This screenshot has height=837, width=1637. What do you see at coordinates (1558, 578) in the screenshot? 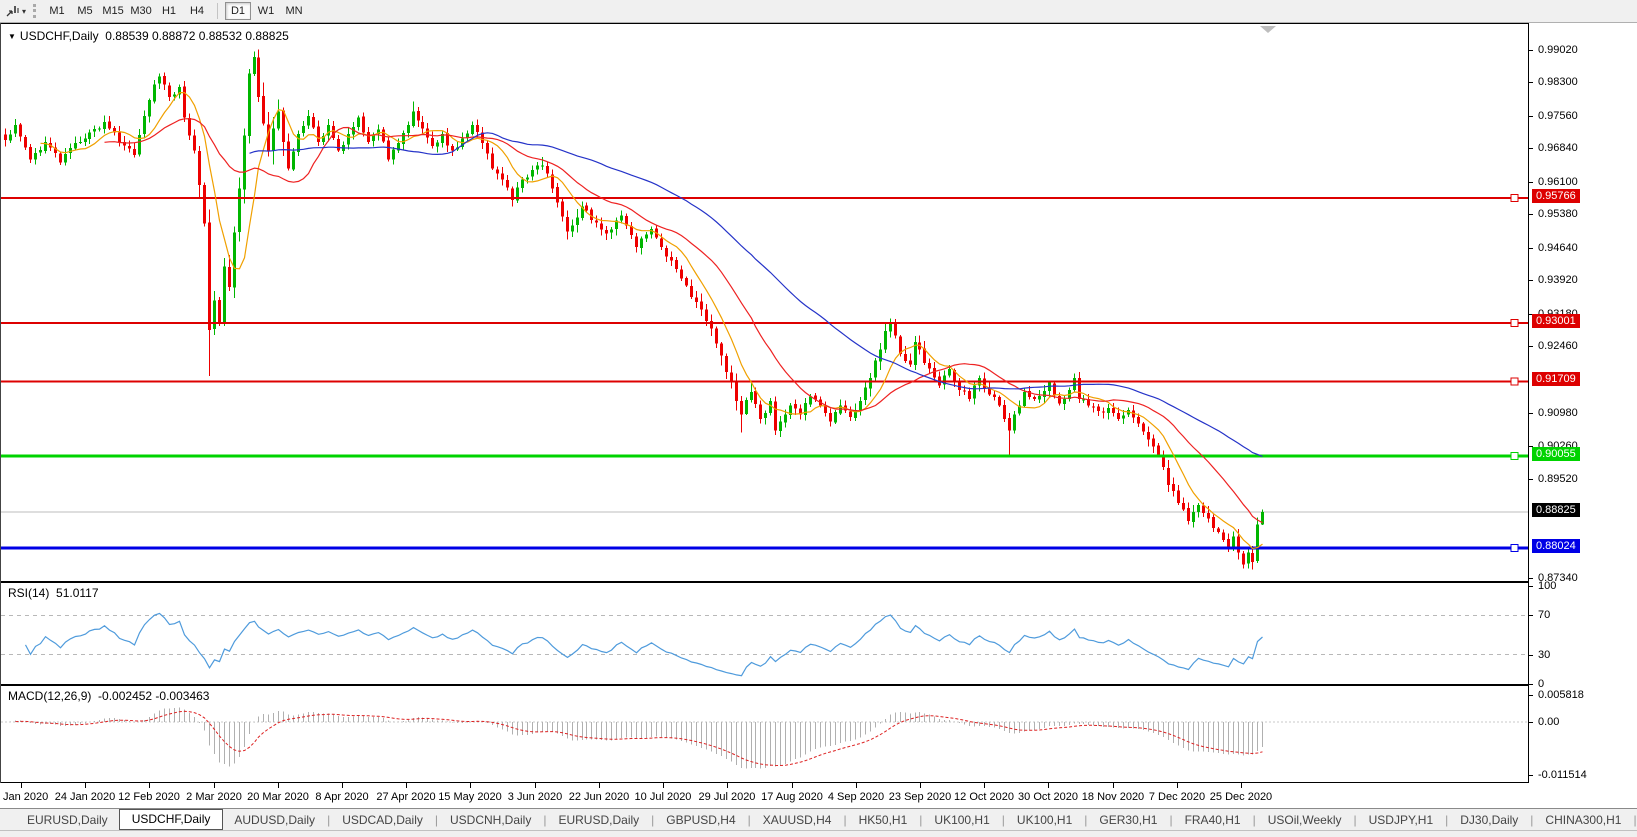
I see `price-tick-label: 0.87340` at bounding box center [1558, 578].